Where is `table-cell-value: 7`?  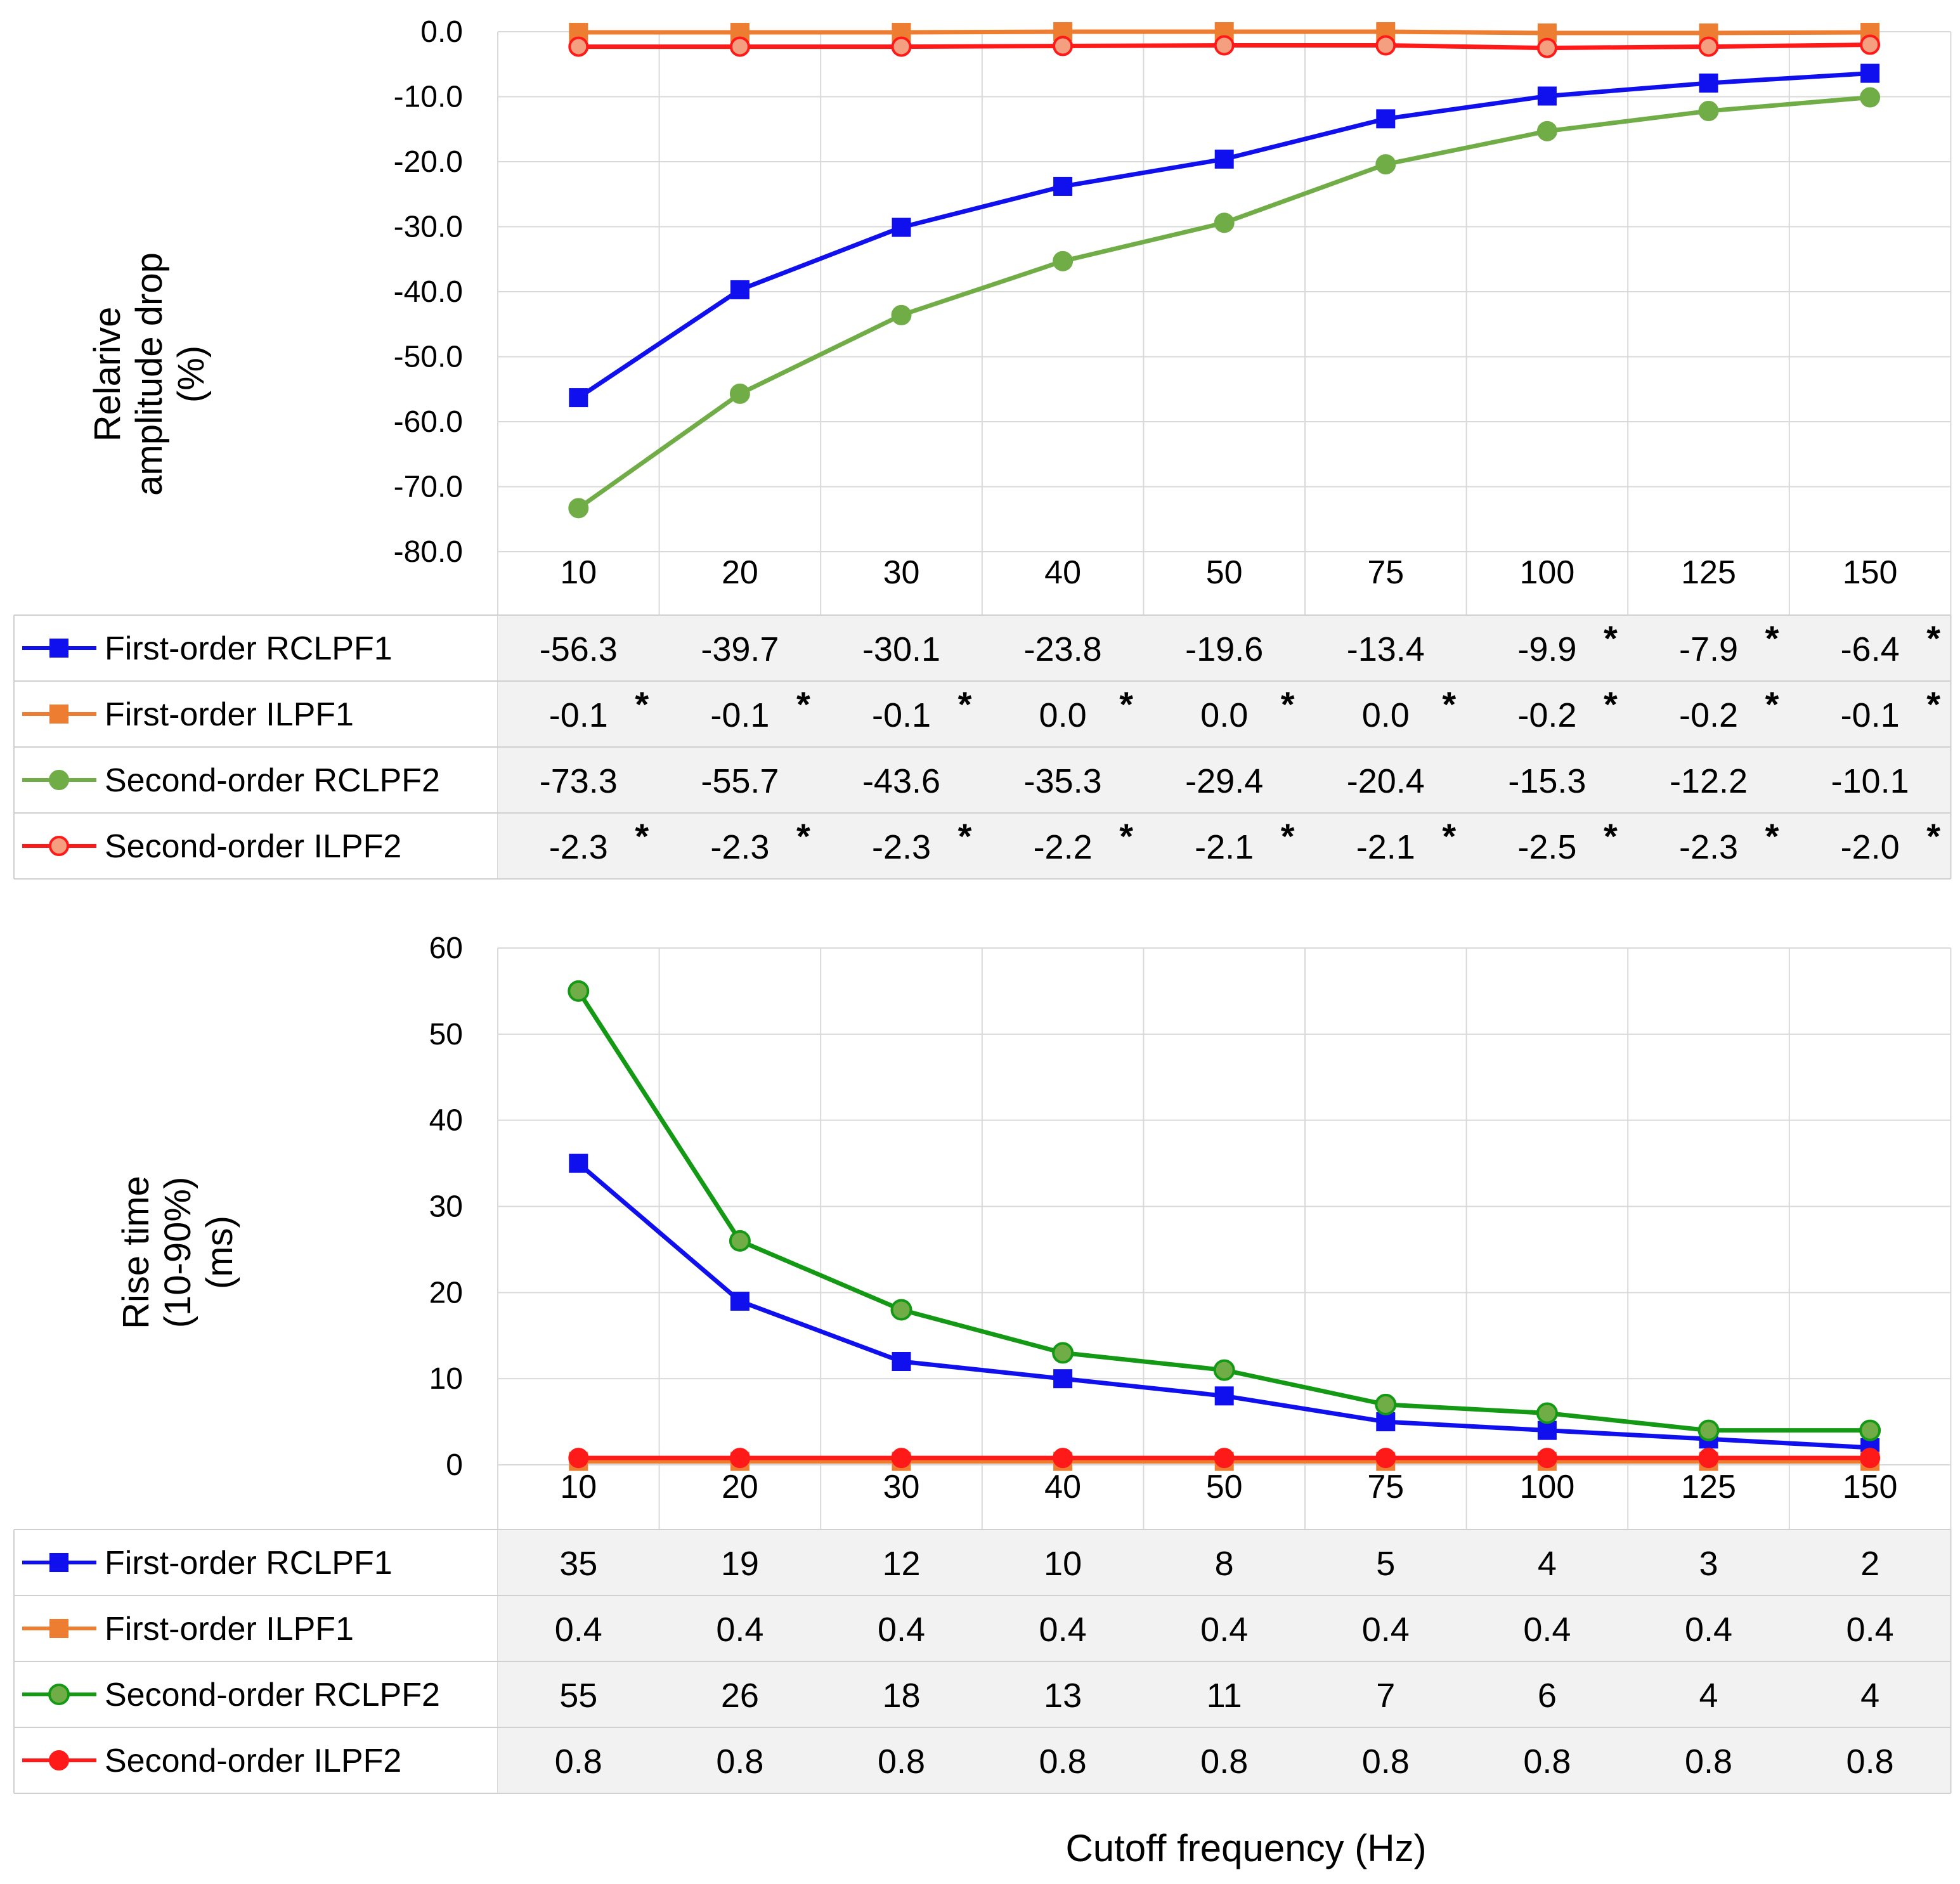
table-cell-value: 7 is located at coordinates (1385, 1696).